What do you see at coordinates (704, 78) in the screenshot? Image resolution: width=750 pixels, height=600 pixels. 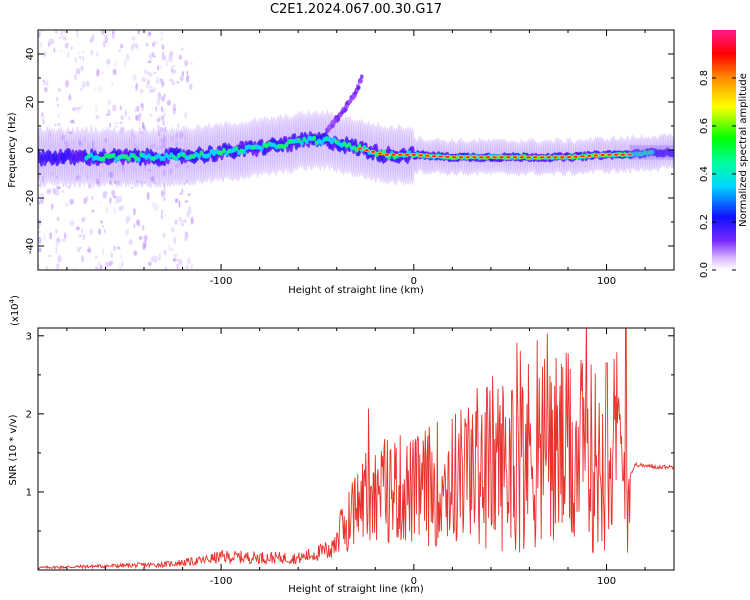 I see `colorbar-tick-label: 0.8` at bounding box center [704, 78].